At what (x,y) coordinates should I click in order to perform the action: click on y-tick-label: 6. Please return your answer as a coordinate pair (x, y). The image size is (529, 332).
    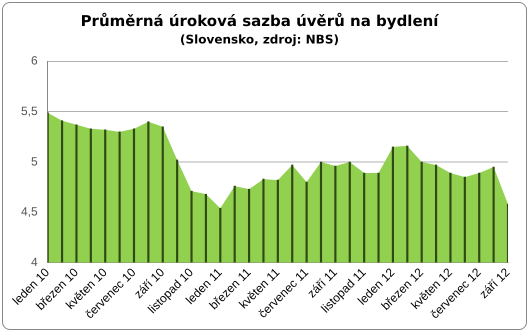
    Looking at the image, I should click on (34, 61).